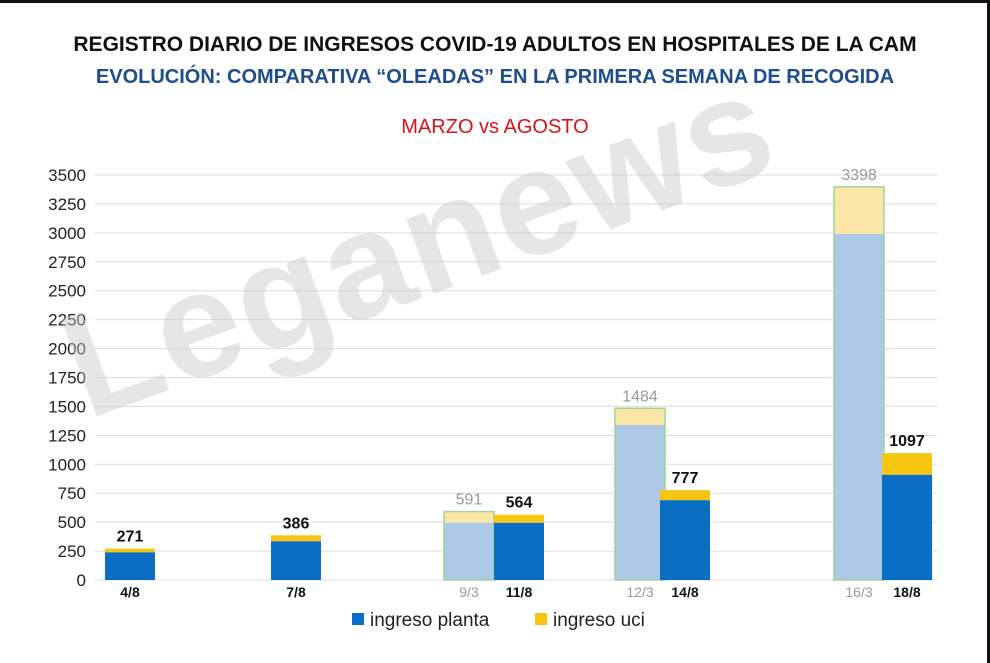 The image size is (990, 663). Describe the element at coordinates (640, 396) in the screenshot. I see `data-label: 1484` at that location.